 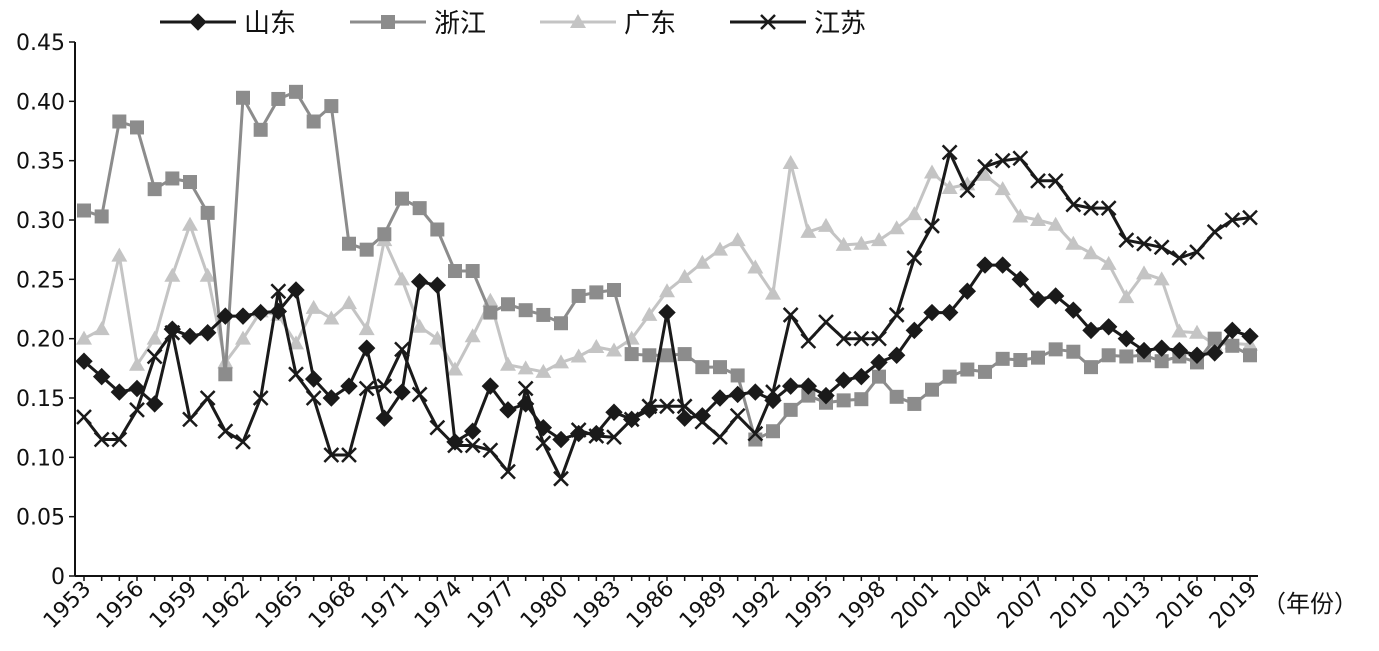 I want to click on x-tick-label: 1968, so click(x=332, y=605).